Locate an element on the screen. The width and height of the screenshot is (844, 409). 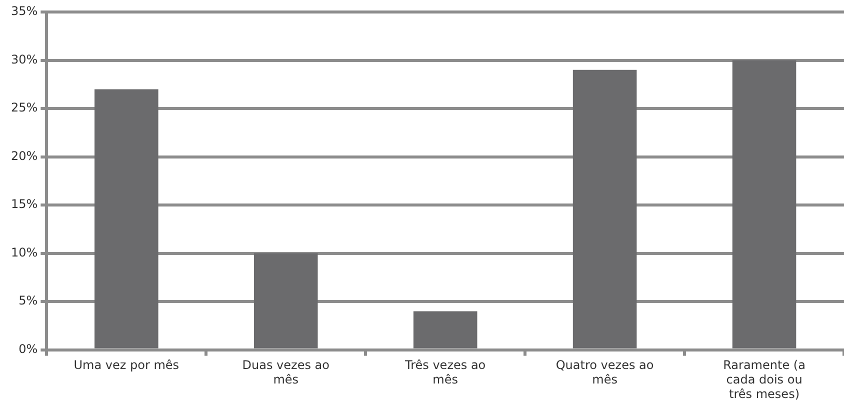
y-tick-label: 0% is located at coordinates (28, 349).